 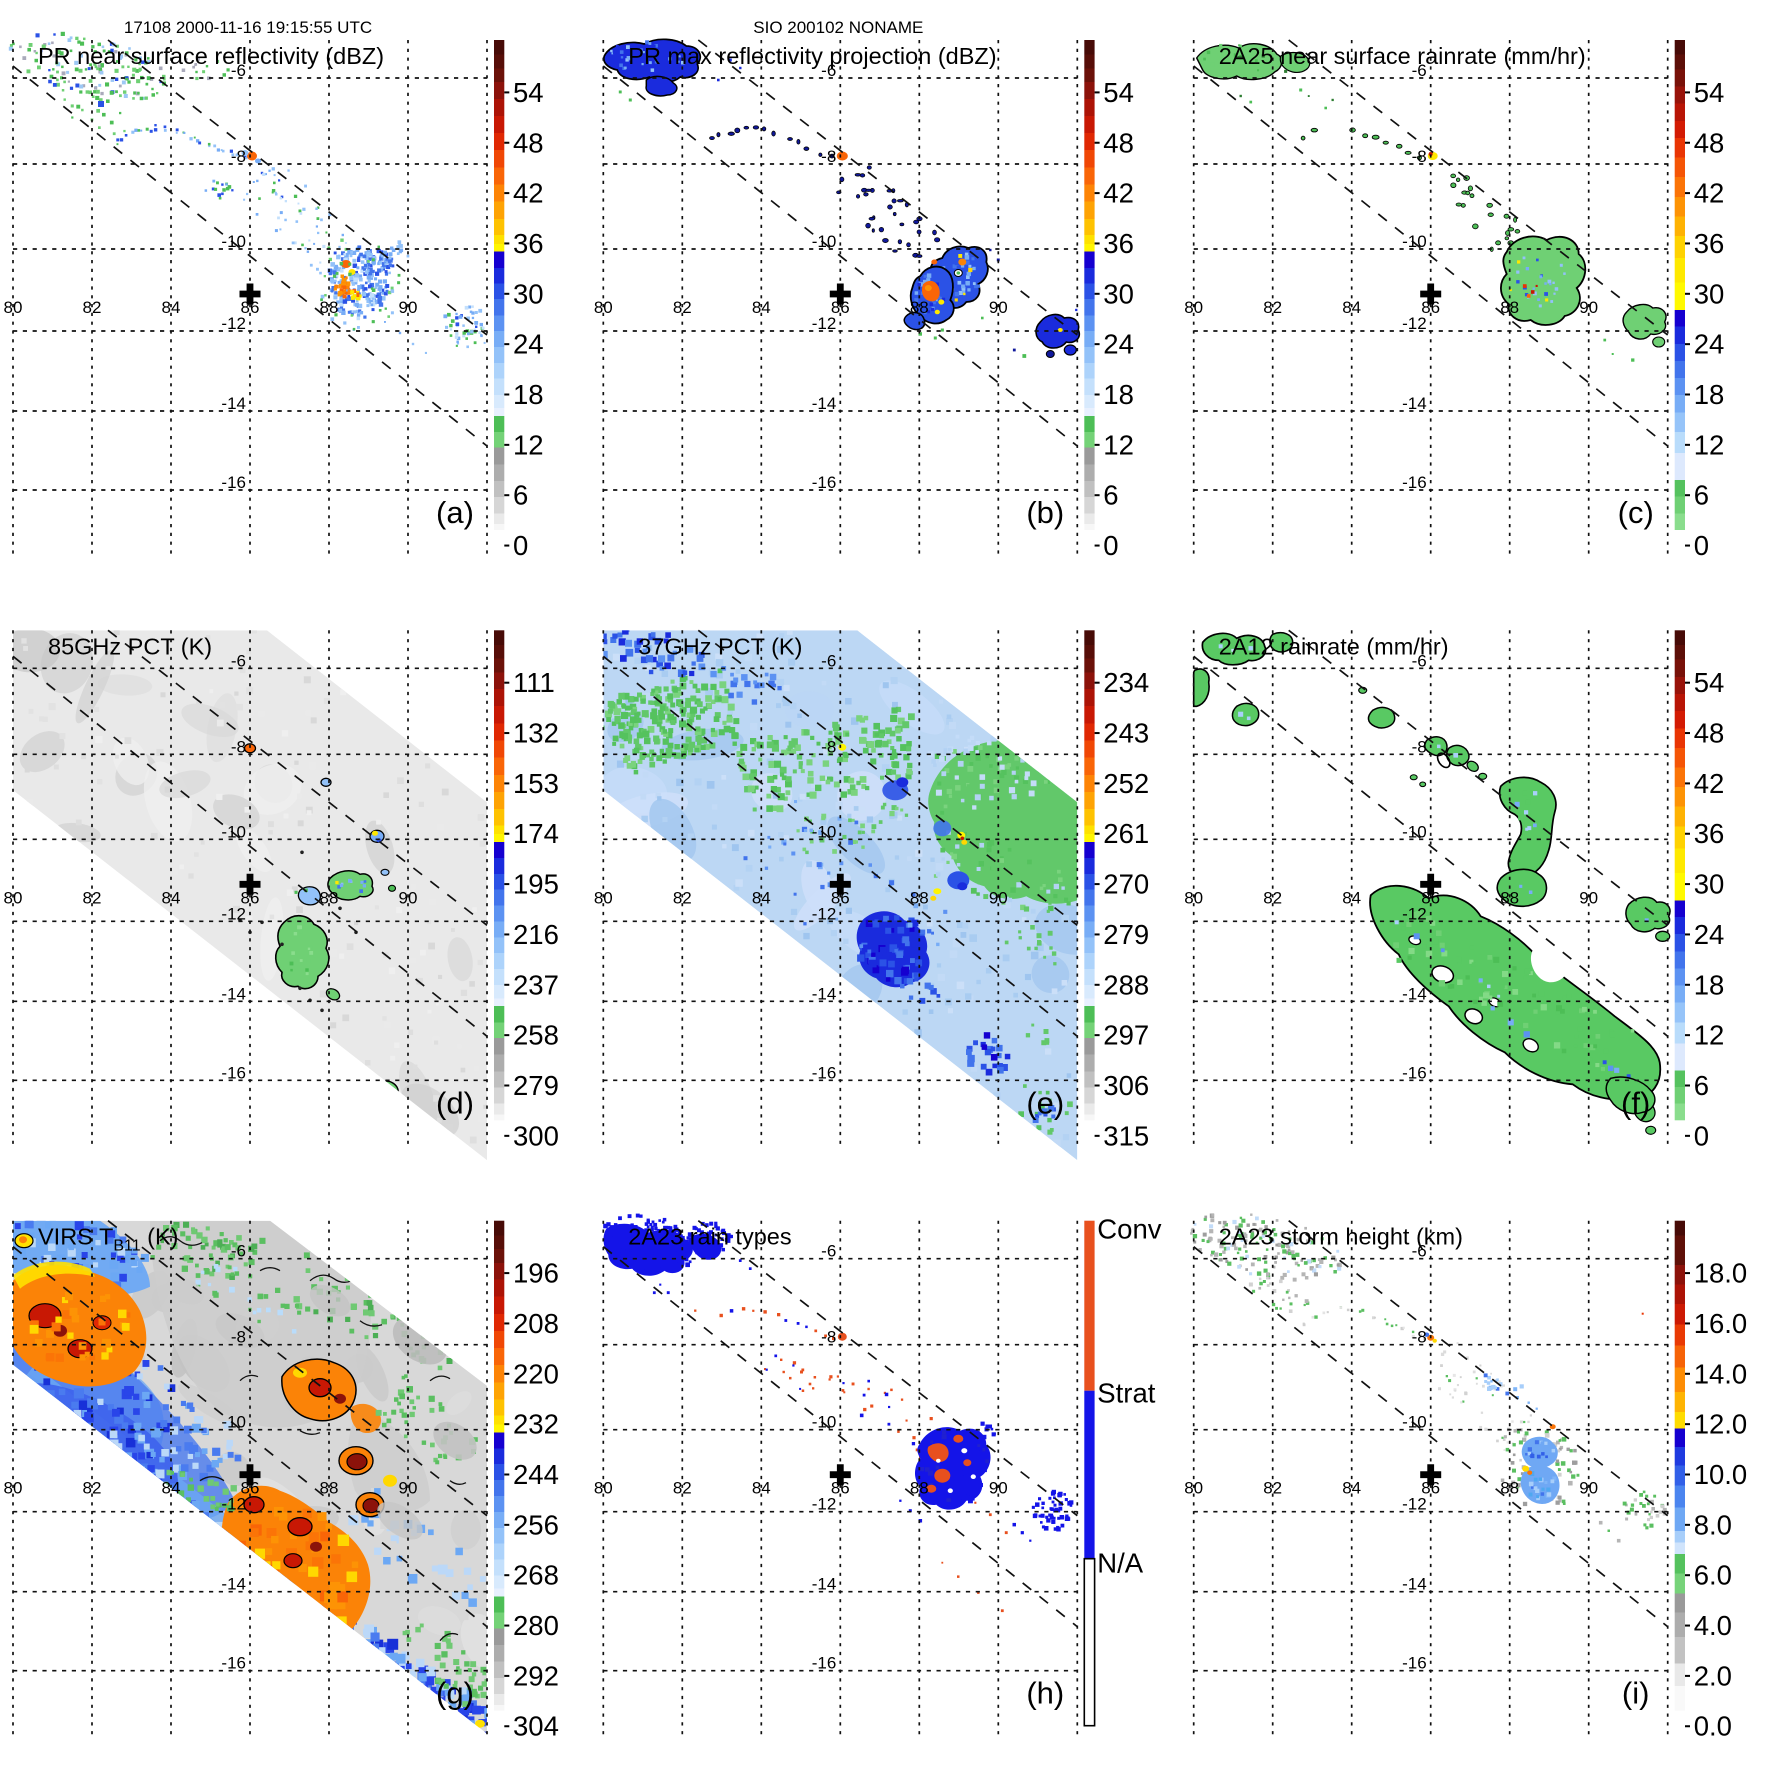 I want to click on svg-text: 2A12 rainrate (mm/hr), so click(x=1334, y=646).